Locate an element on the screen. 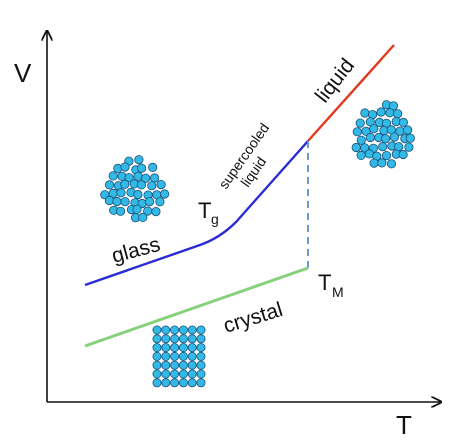 This screenshot has width=474, height=448. x-axis-label: T is located at coordinates (404, 425).